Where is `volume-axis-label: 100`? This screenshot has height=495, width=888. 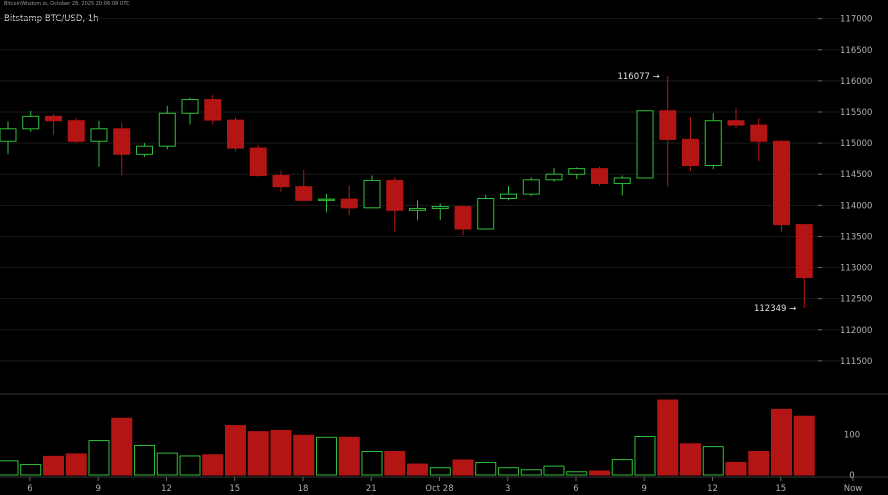
volume-axis-label: 100 is located at coordinates (852, 435).